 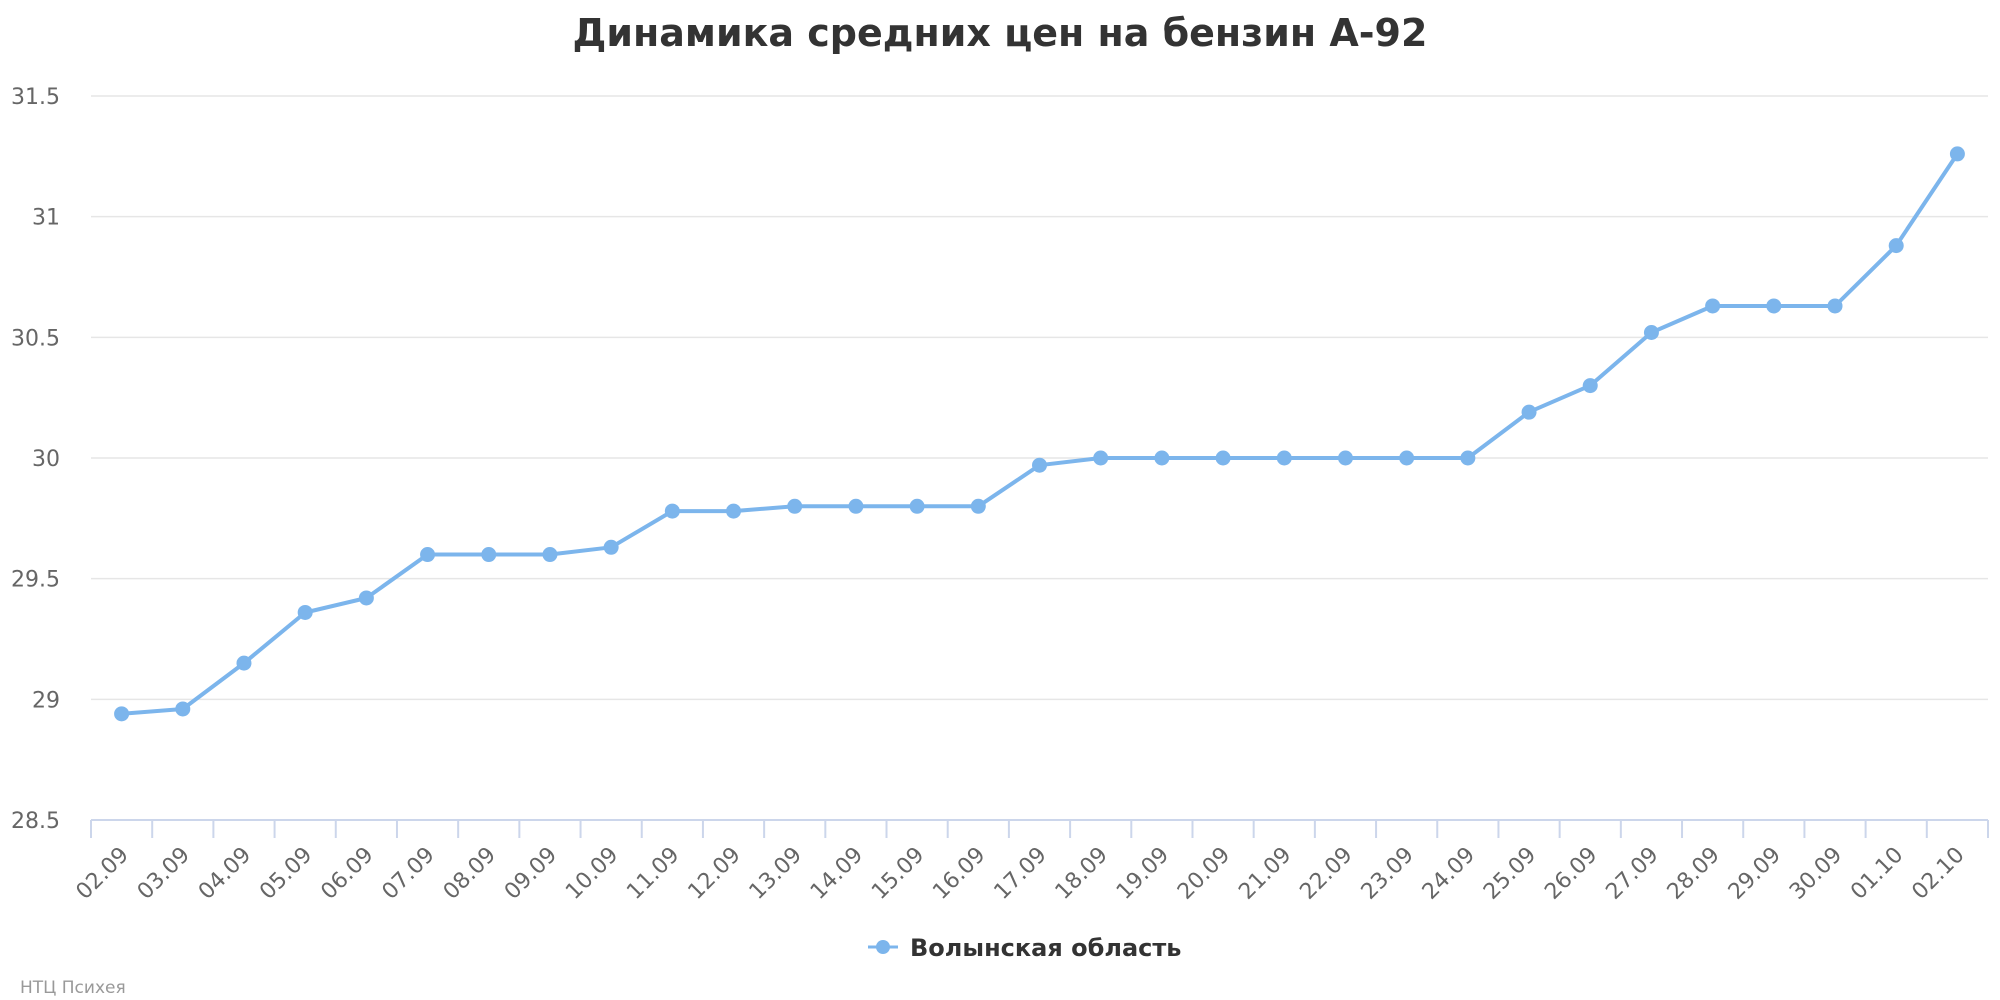 What do you see at coordinates (347, 874) in the screenshot?
I see `x-tick-label: 06.09` at bounding box center [347, 874].